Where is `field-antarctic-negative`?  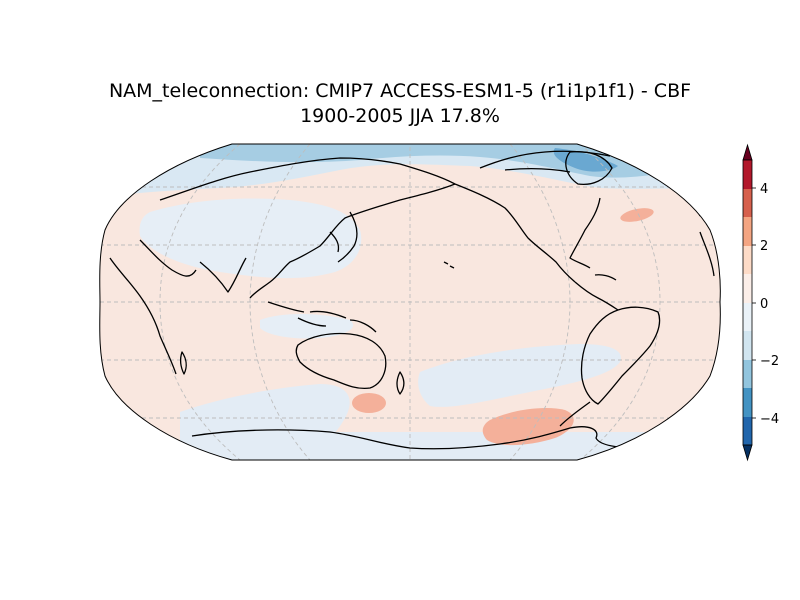
field-antarctic-negative is located at coordinates (450, 446).